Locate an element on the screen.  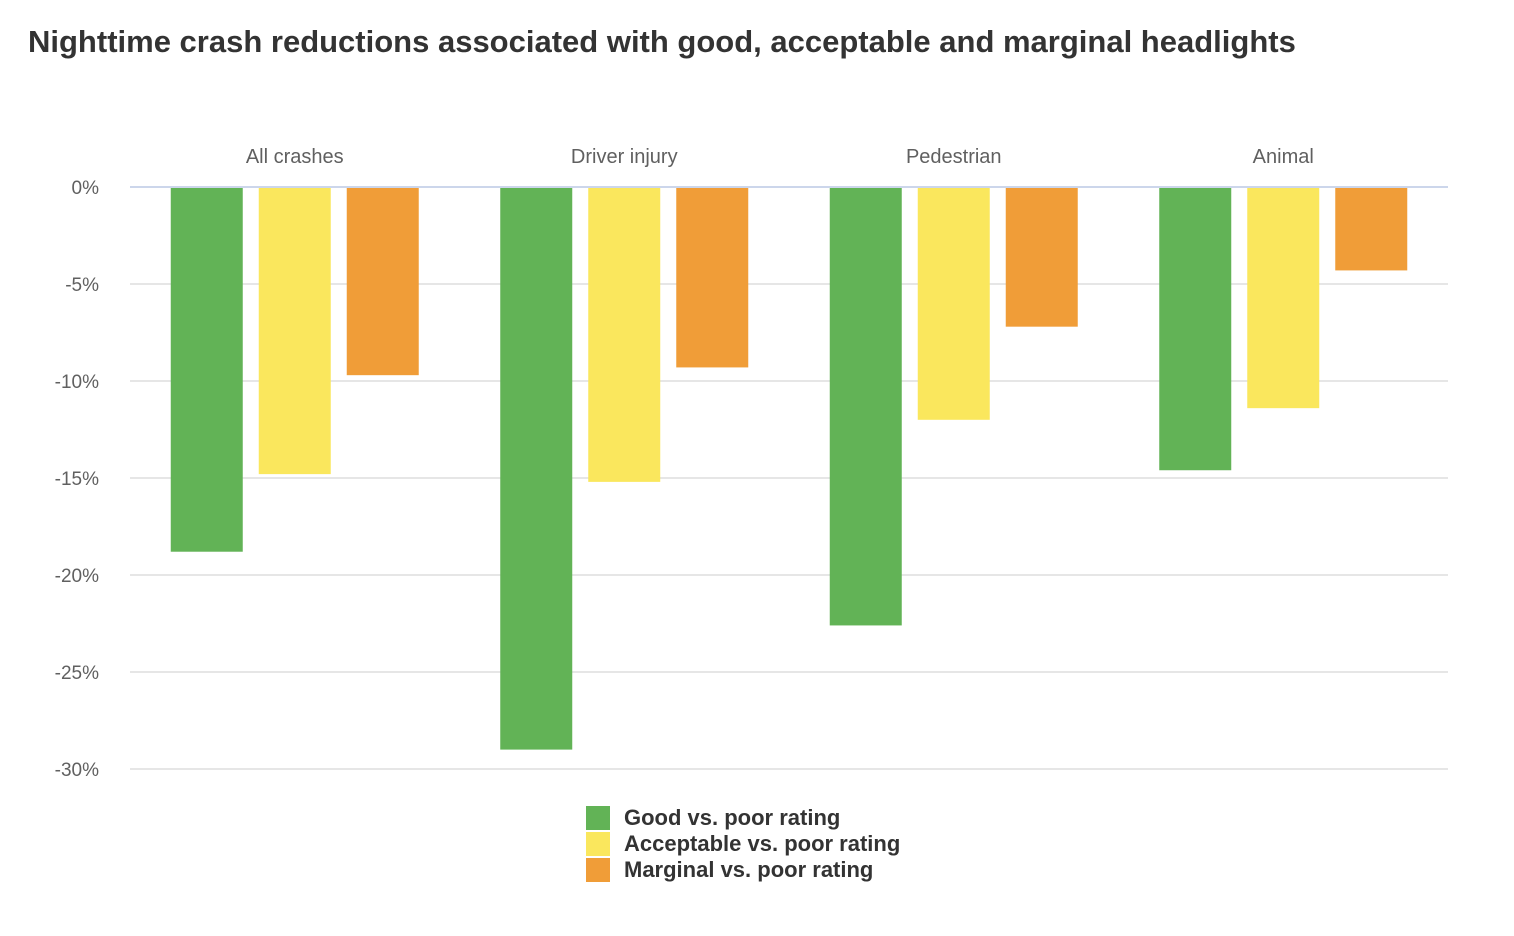
y-tick-label: 0% is located at coordinates (86, 188).